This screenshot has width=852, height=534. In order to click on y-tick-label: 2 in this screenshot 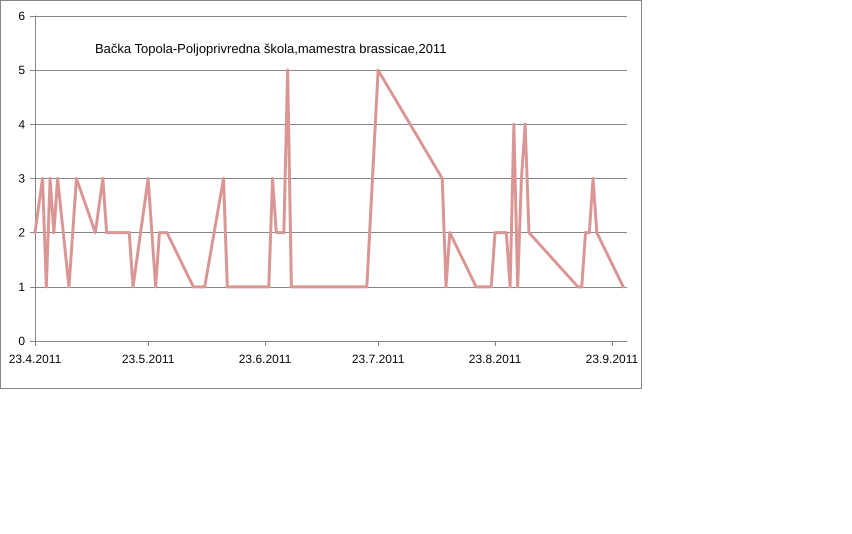, I will do `click(22, 233)`.